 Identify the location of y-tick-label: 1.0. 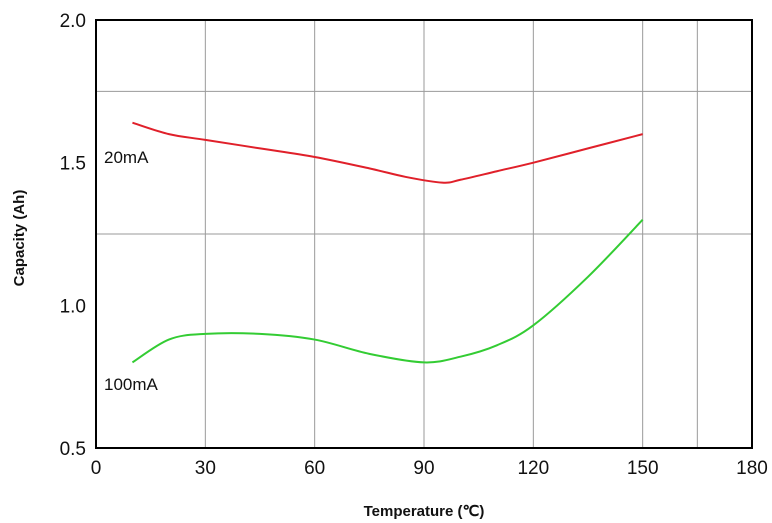
(73, 306).